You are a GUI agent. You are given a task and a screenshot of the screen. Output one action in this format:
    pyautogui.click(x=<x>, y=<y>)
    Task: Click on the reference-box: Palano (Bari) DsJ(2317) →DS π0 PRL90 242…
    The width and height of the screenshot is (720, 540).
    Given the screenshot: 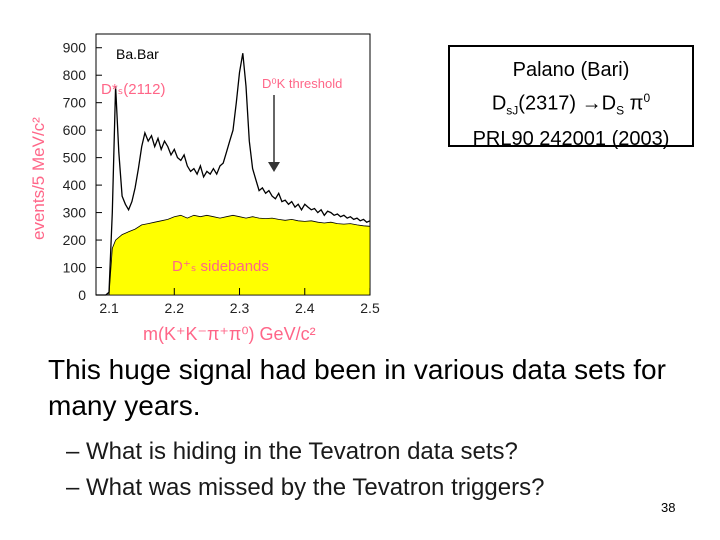 What is the action you would take?
    pyautogui.click(x=571, y=97)
    